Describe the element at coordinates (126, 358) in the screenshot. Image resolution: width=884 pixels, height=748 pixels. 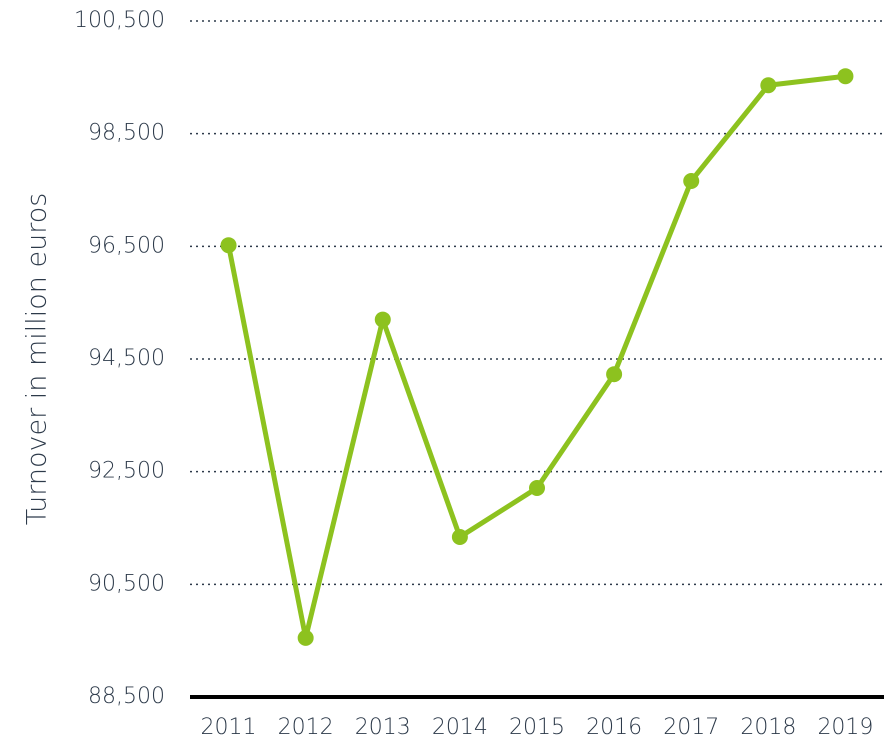
I see `y-tick-label: 94,500` at that location.